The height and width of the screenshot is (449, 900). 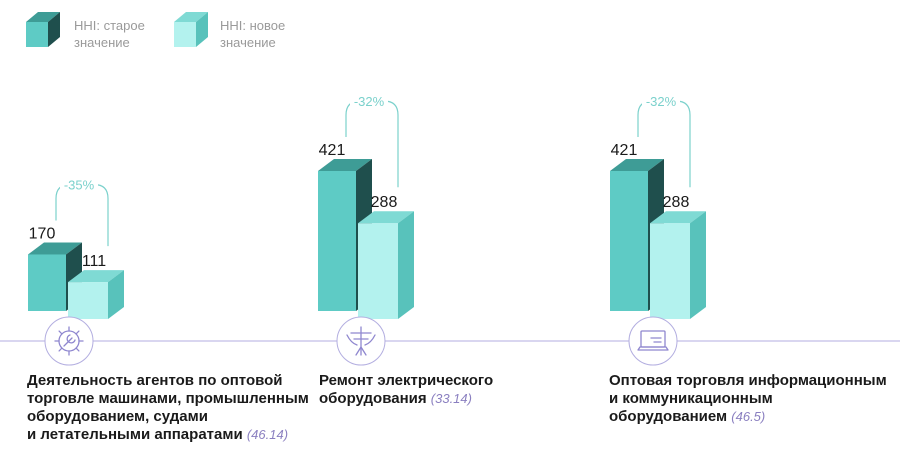 I want to click on legend-item-old: HHI: старое значение, so click(x=109, y=34).